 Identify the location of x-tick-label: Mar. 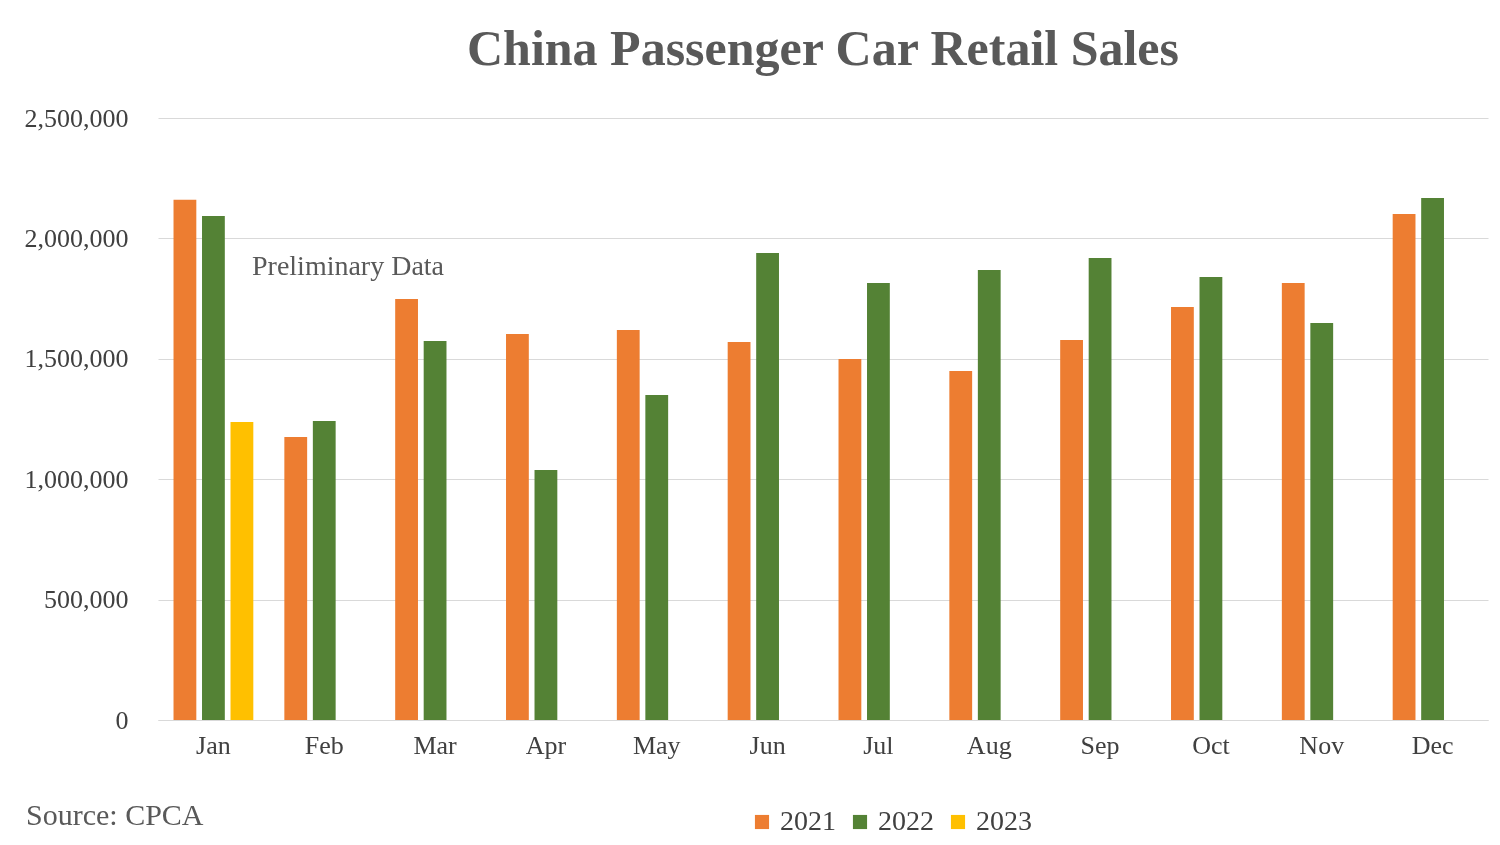
(435, 745).